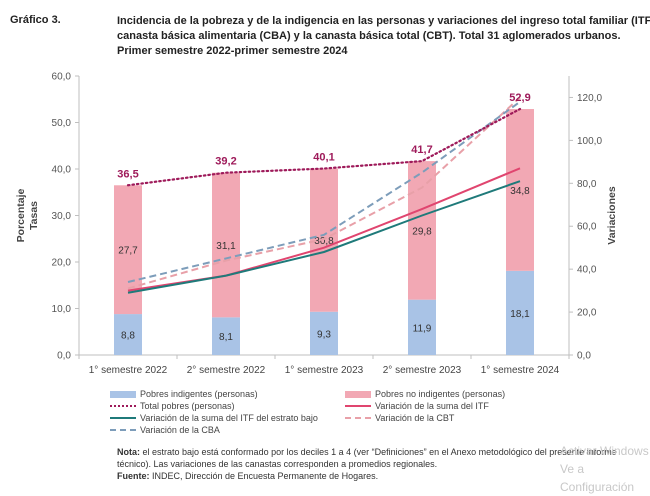 The height and width of the screenshot is (496, 650). Describe the element at coordinates (520, 370) in the screenshot. I see `x-tick-label: 1° semestre 2024` at that location.